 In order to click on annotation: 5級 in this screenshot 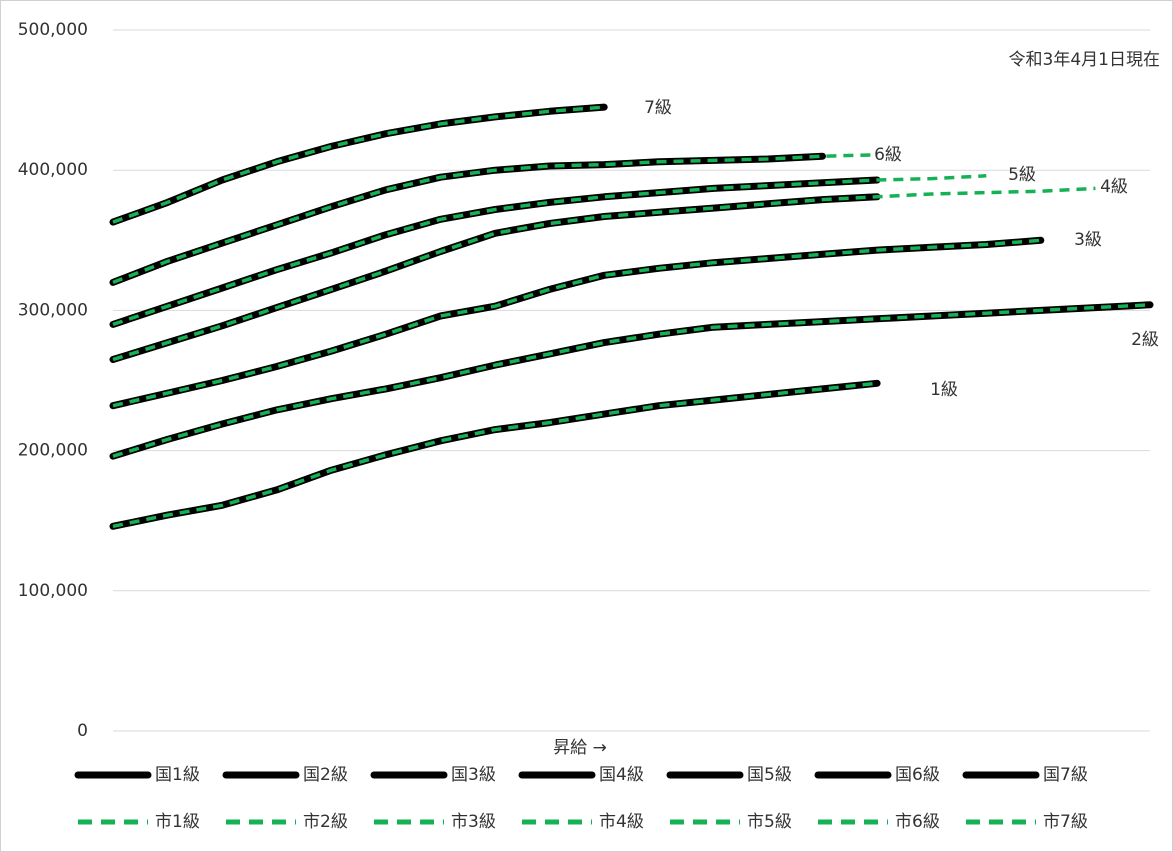, I will do `click(1022, 175)`.